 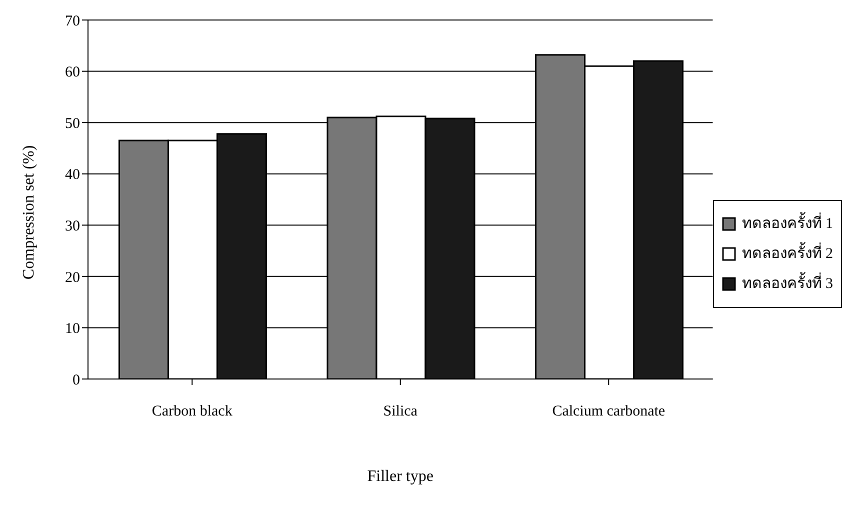 I want to click on y-tick-label: 50, so click(x=72, y=124).